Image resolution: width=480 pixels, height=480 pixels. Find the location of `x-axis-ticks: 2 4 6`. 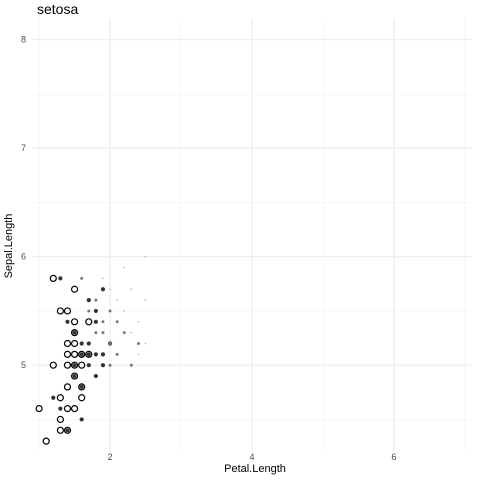

x-axis-ticks: 2 4 6 is located at coordinates (252, 457).